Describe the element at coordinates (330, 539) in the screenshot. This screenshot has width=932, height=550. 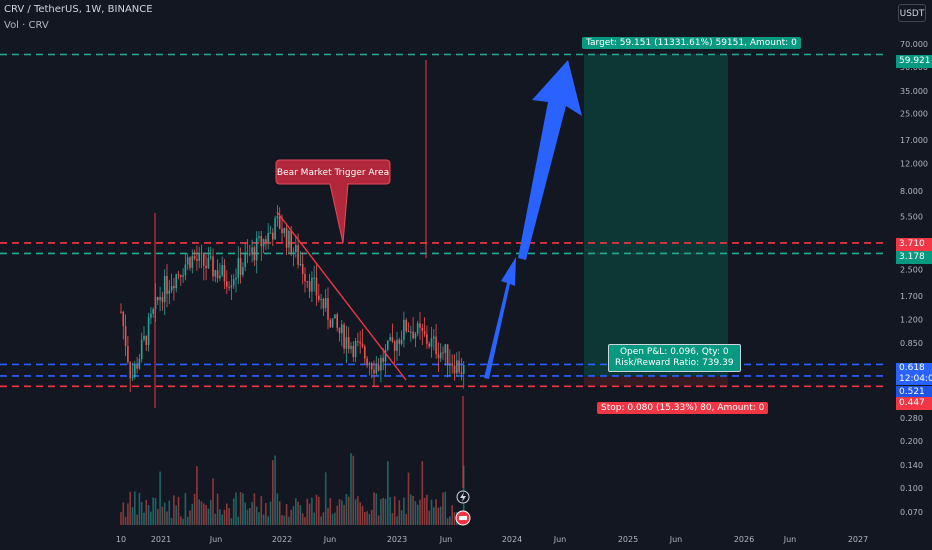
I see `x-tick-4: Jun` at that location.